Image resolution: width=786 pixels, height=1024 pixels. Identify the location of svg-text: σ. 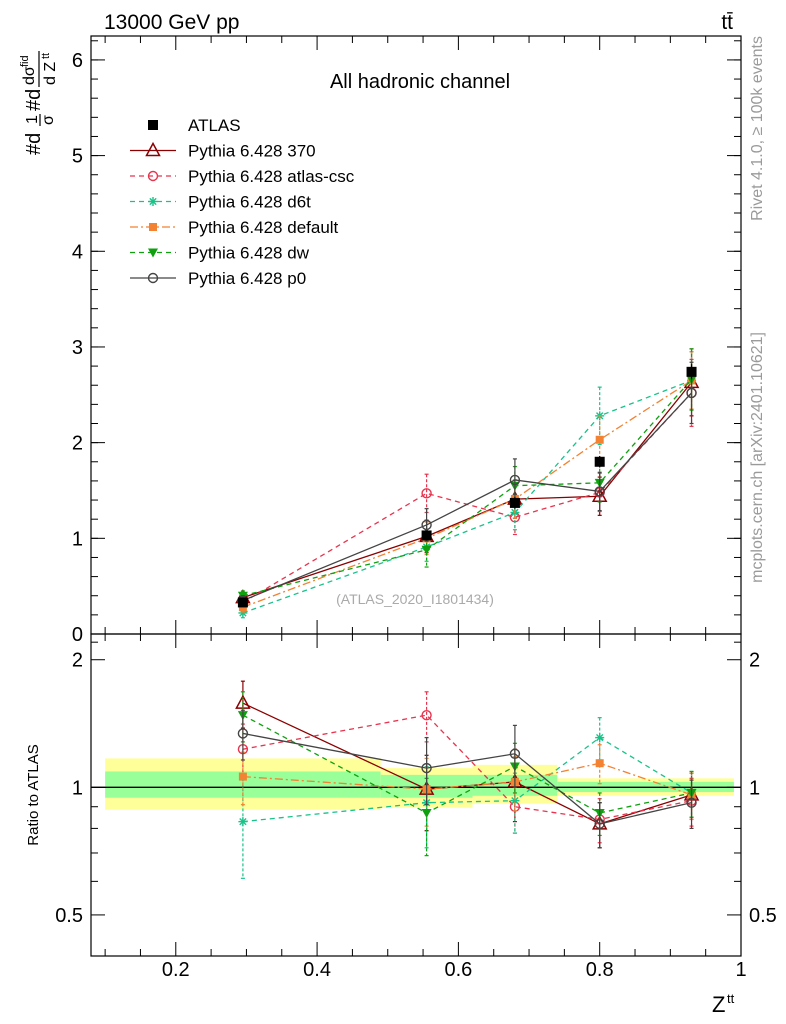
(48, 120).